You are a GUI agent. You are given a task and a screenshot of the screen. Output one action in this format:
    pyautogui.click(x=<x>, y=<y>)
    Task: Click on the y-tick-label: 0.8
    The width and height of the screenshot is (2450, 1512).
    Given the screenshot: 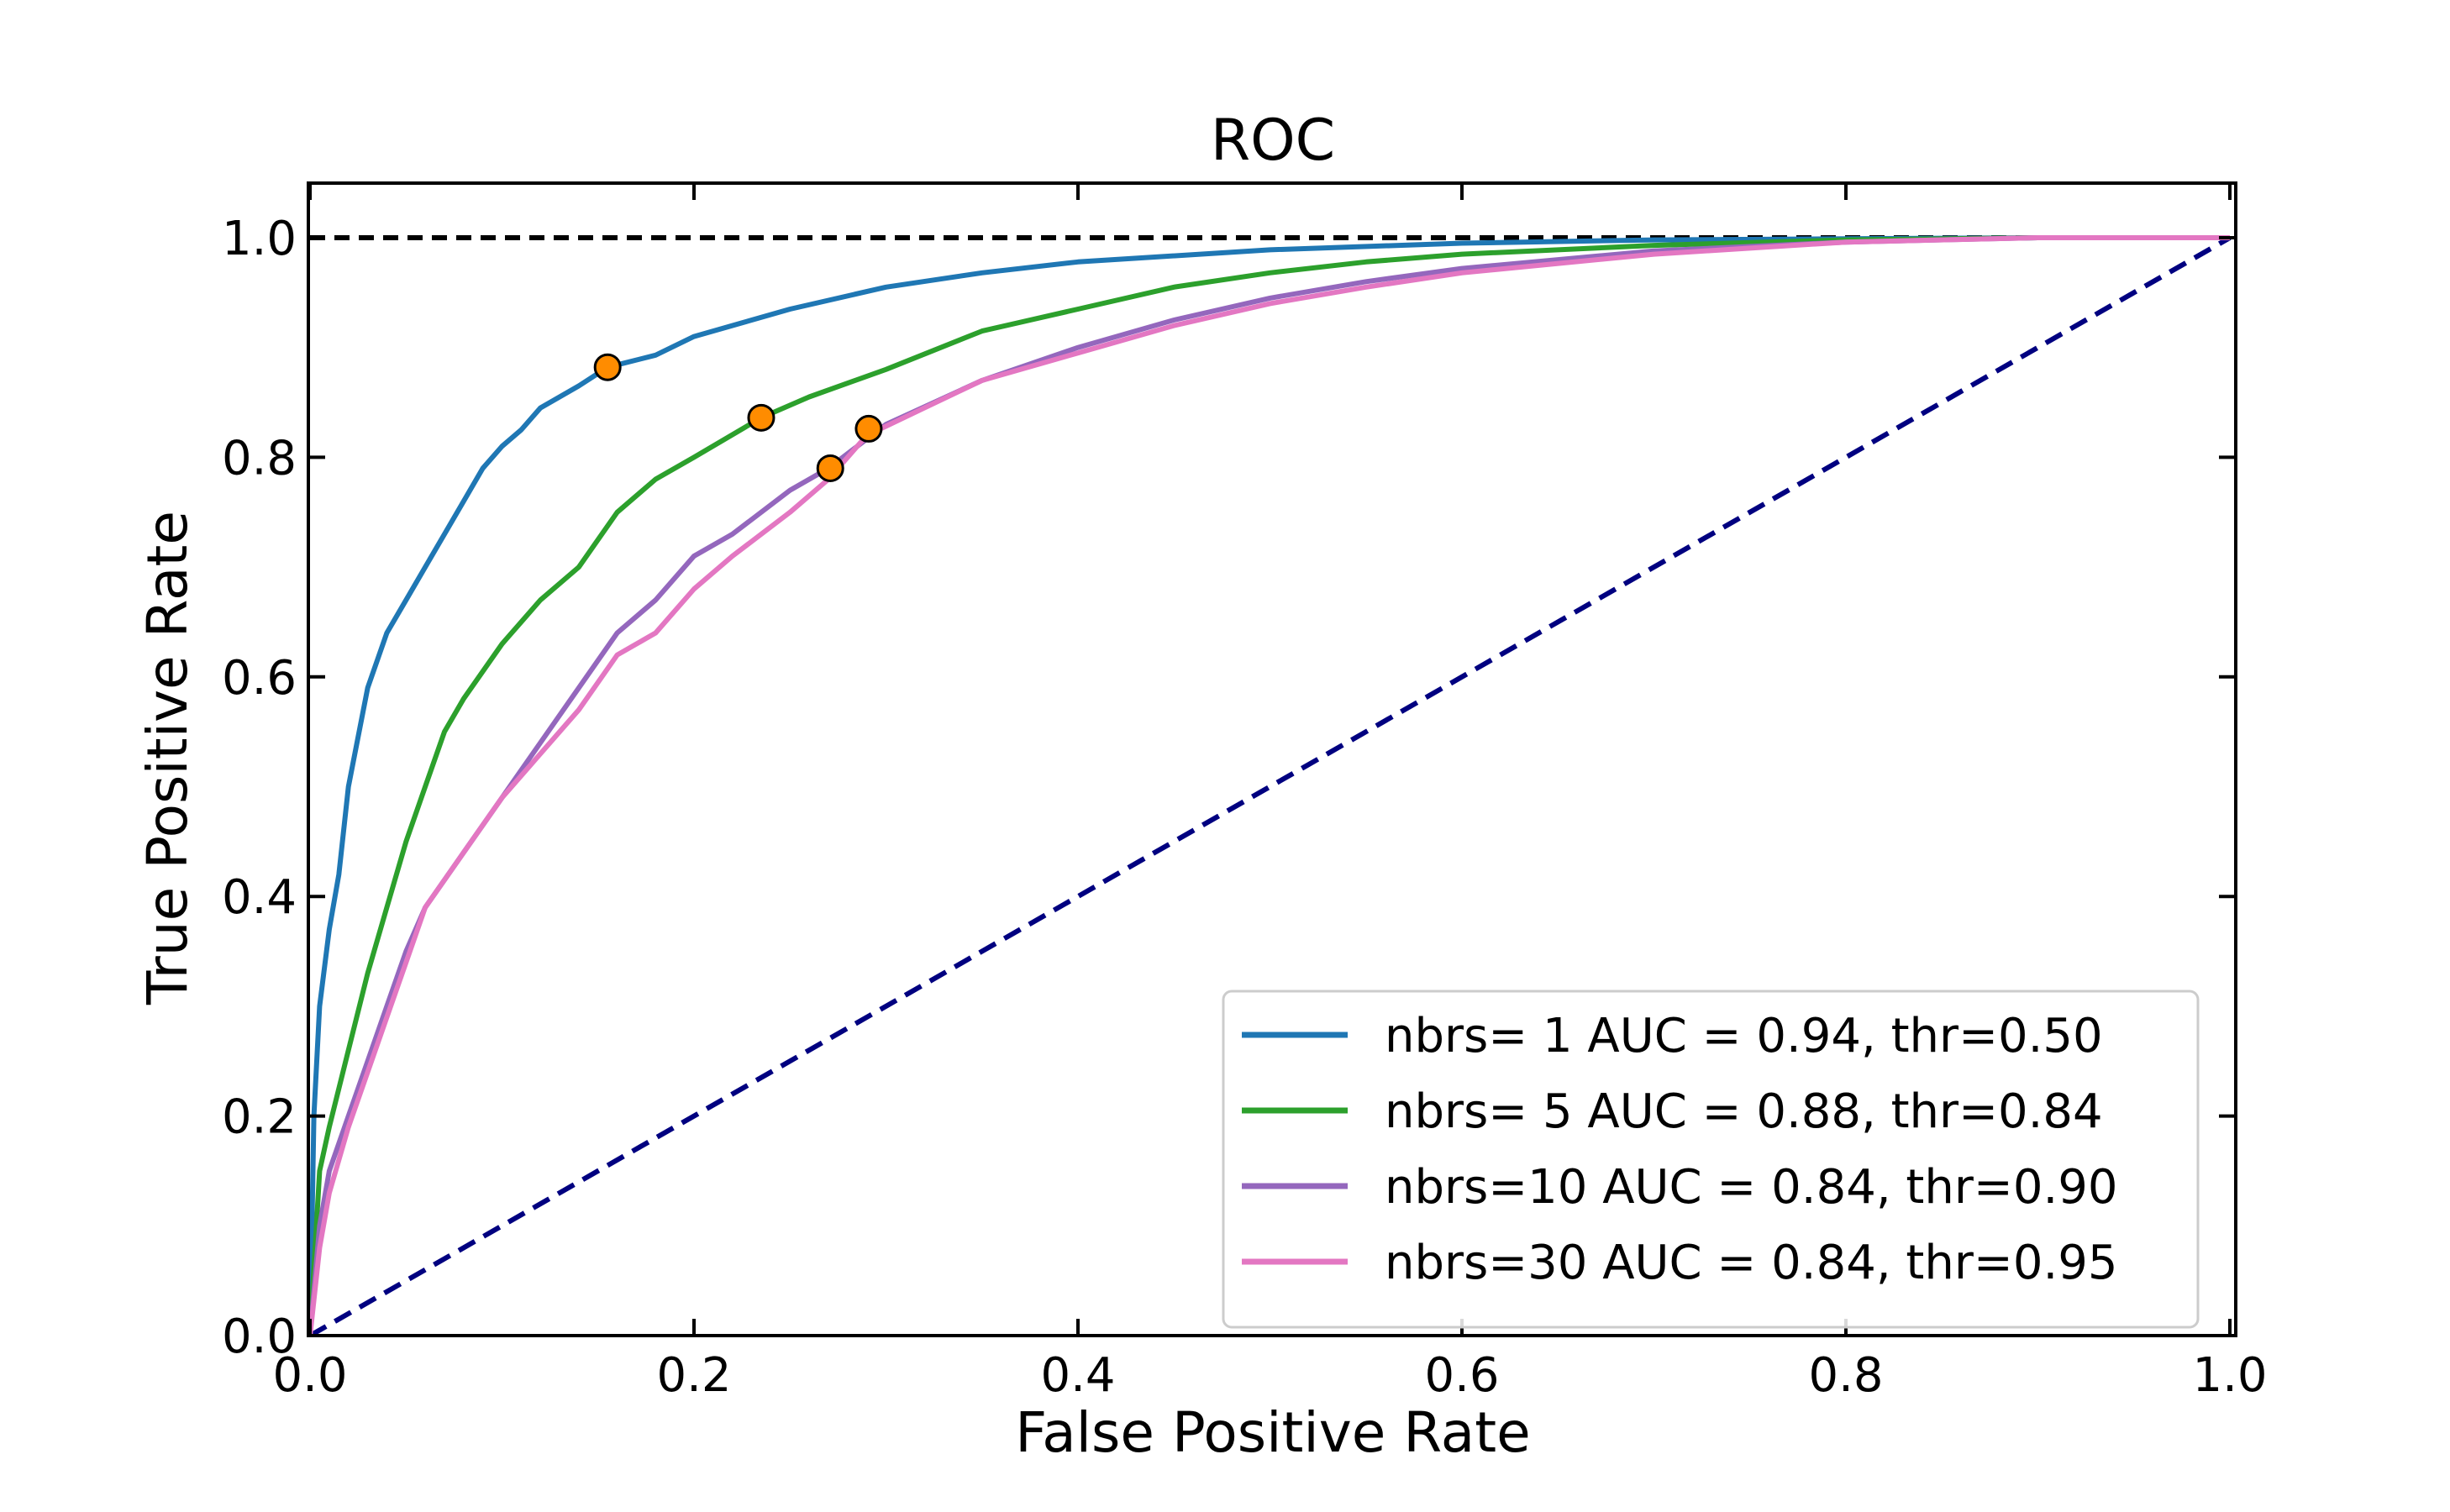 What is the action you would take?
    pyautogui.click(x=259, y=458)
    